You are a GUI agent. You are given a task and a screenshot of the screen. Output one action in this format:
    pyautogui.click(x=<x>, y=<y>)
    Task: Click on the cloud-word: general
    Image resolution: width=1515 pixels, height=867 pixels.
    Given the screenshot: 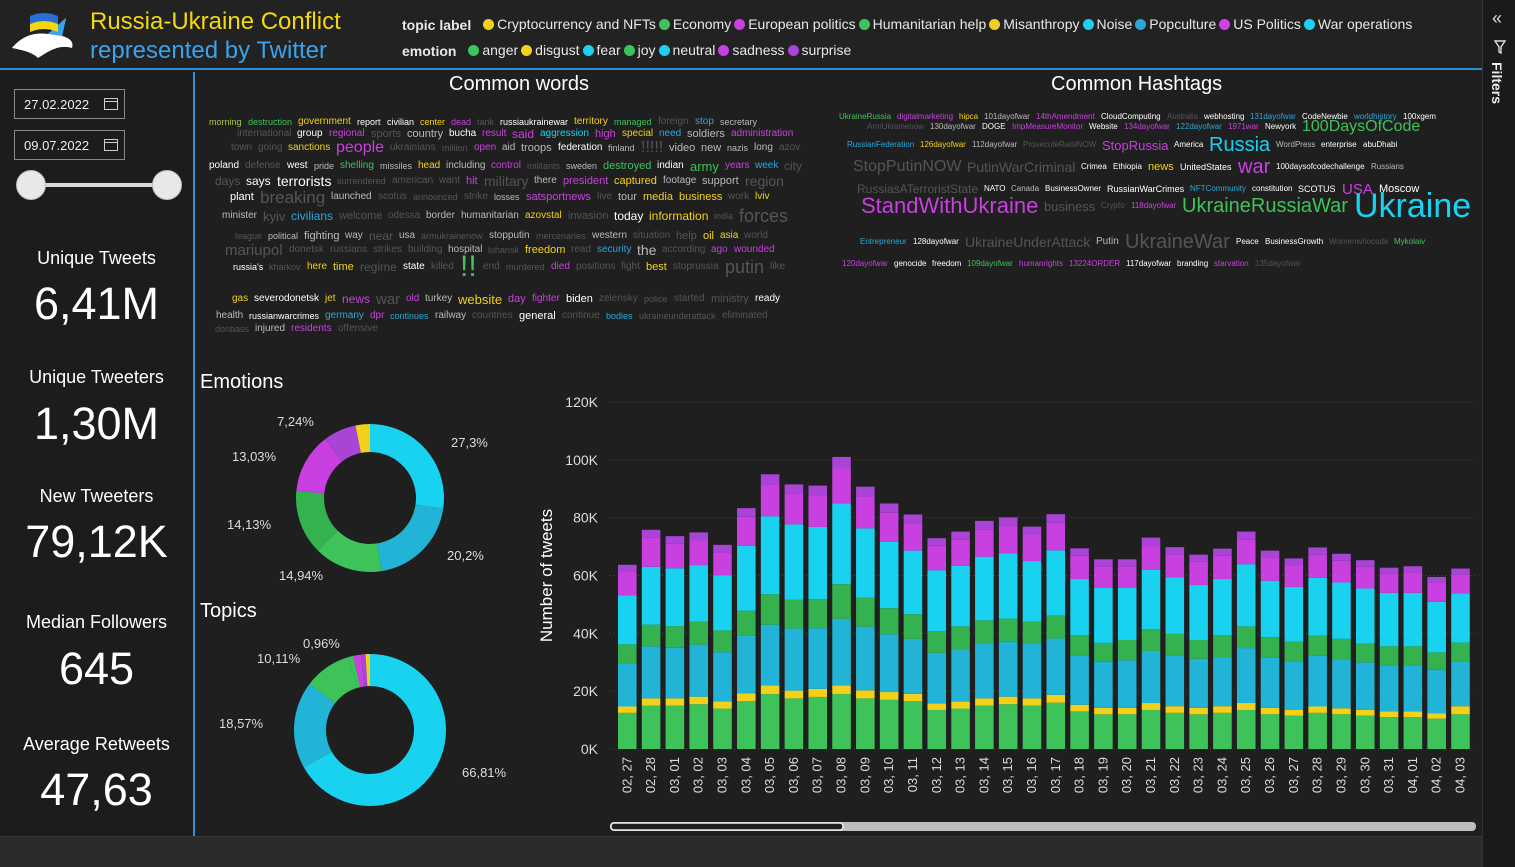 What is the action you would take?
    pyautogui.click(x=537, y=315)
    